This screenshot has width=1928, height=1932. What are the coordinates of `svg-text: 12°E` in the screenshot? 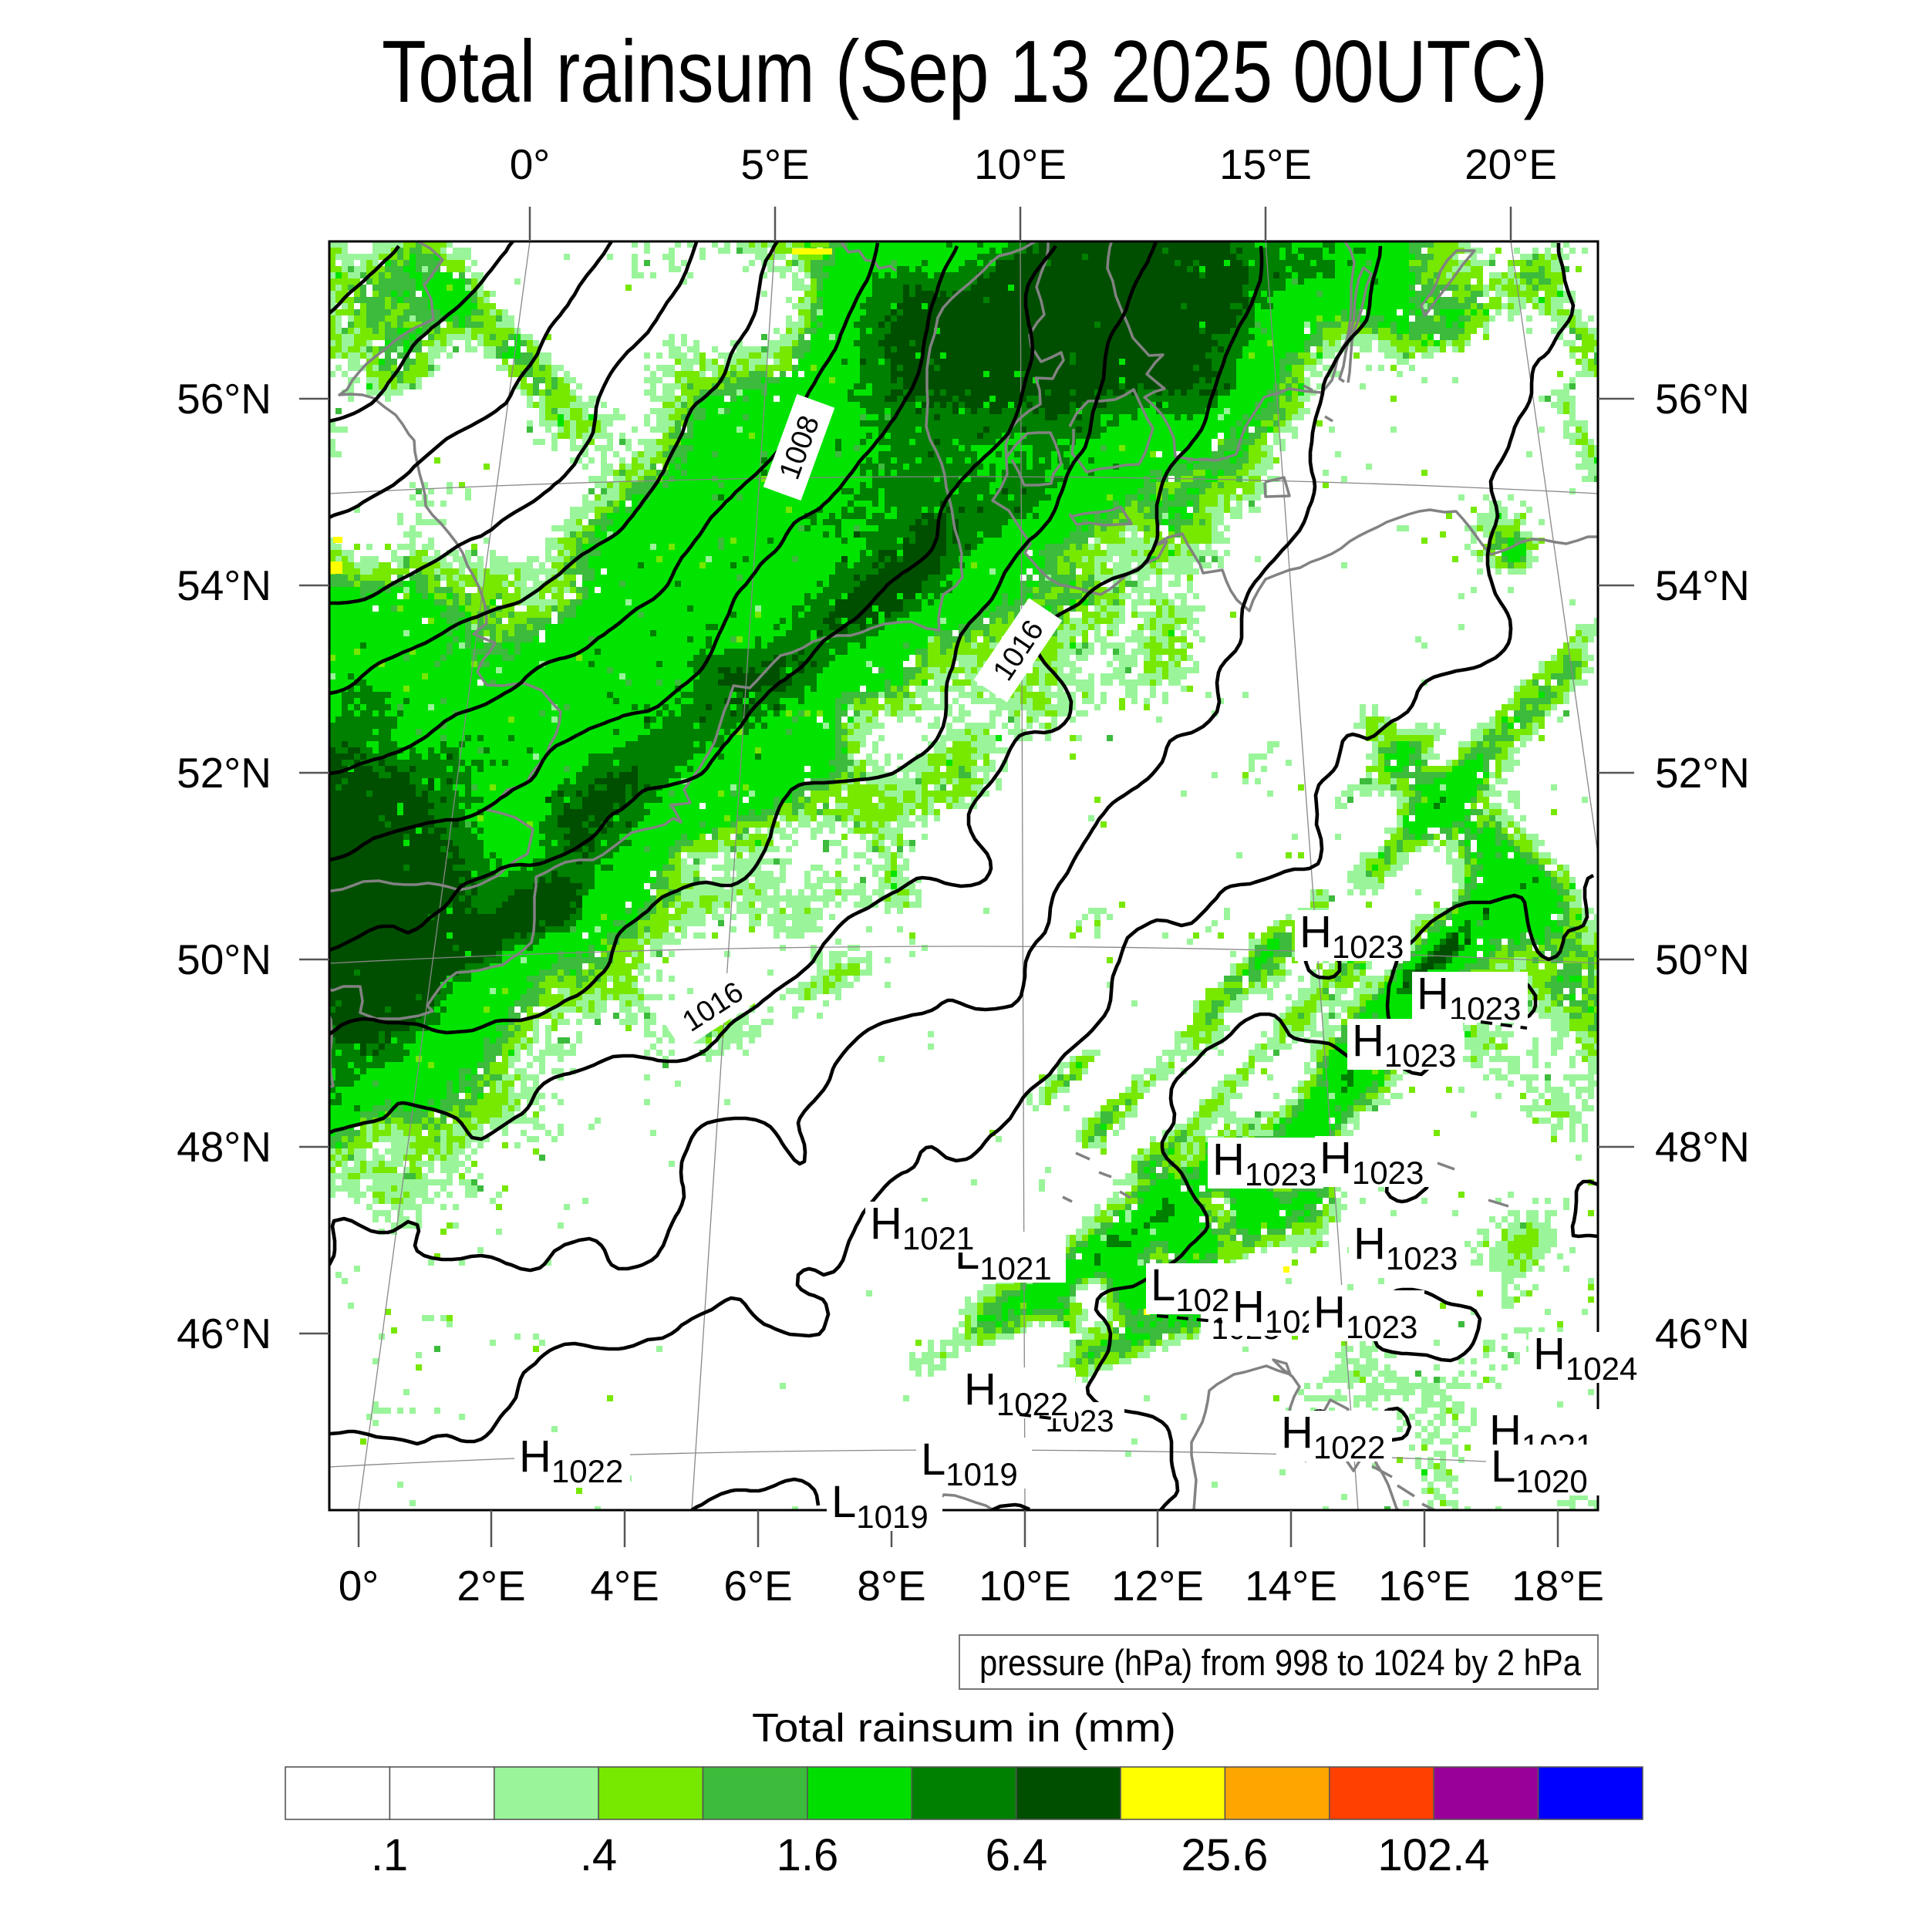 It's located at (1157, 1586).